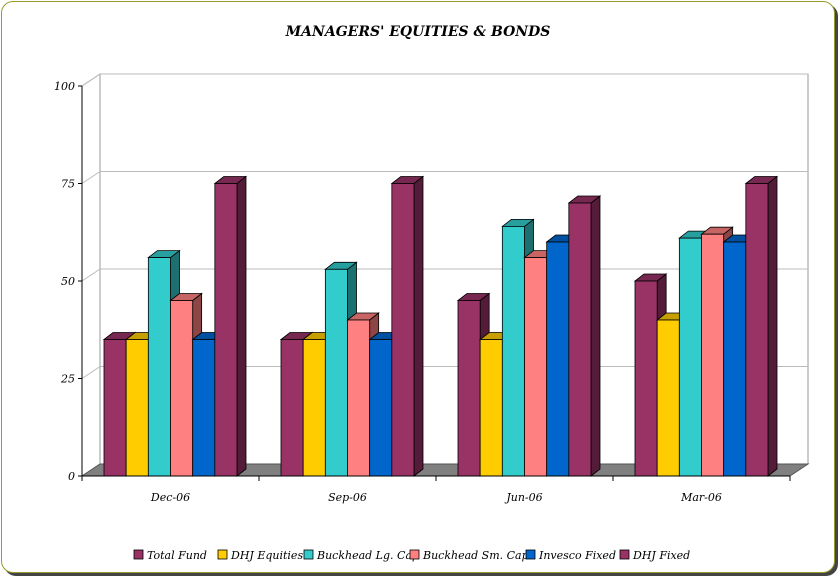 The image size is (840, 577). Describe the element at coordinates (661, 555) in the screenshot. I see `legend-label: DHJ Fixed` at that location.